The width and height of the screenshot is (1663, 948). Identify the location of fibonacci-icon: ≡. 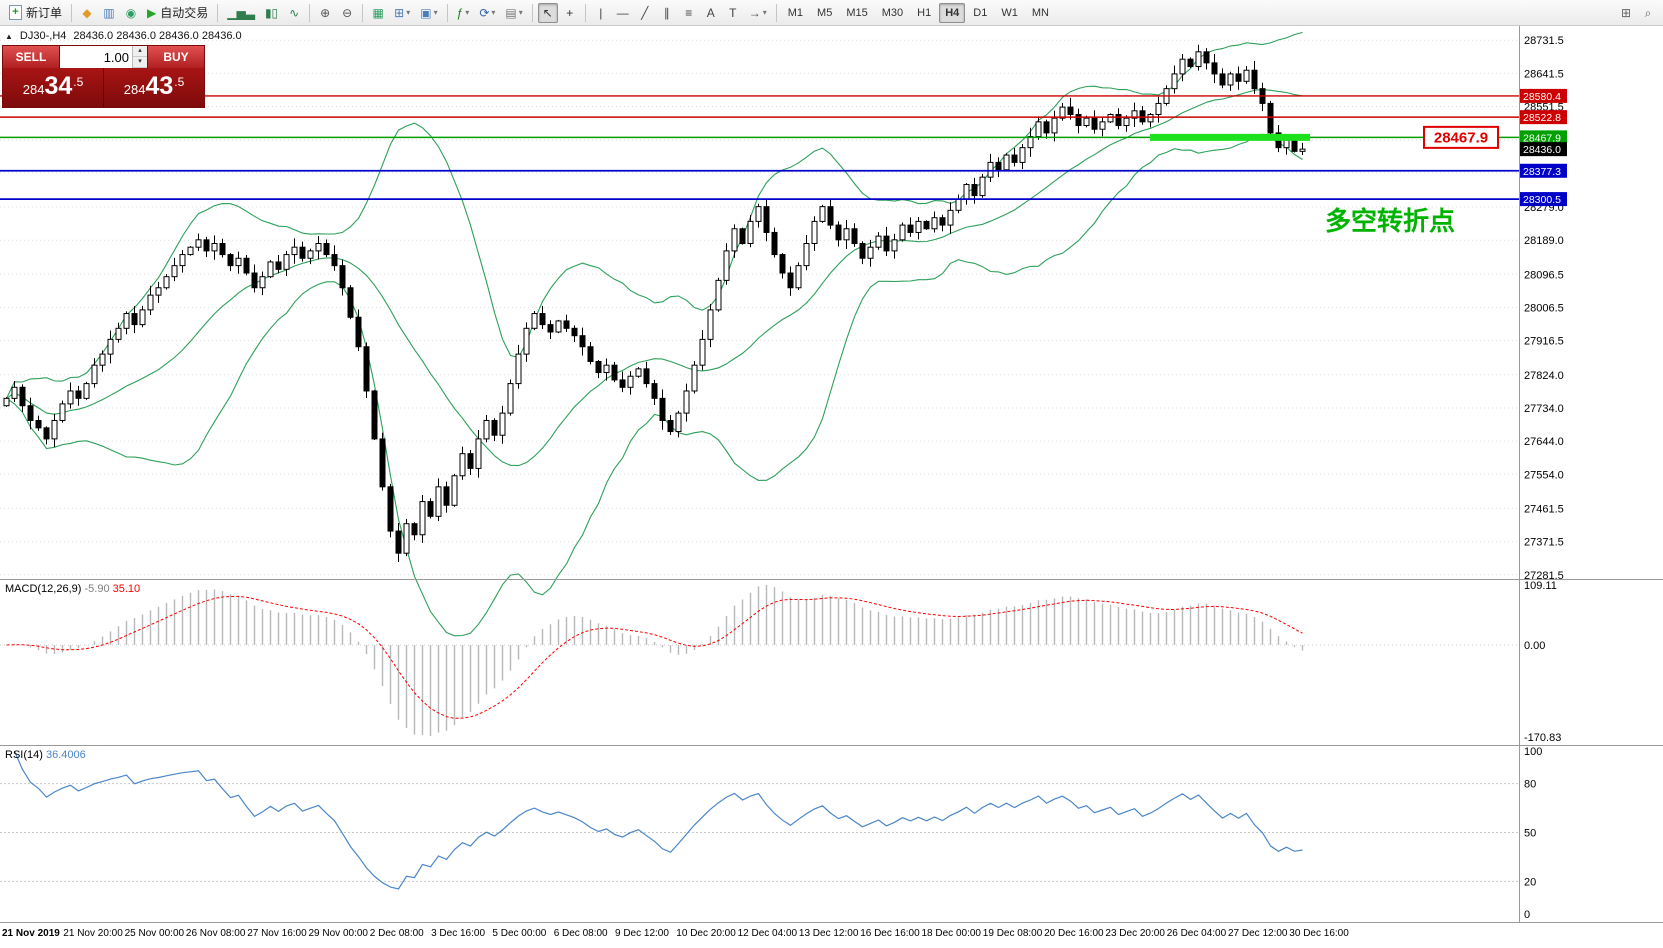
(689, 13).